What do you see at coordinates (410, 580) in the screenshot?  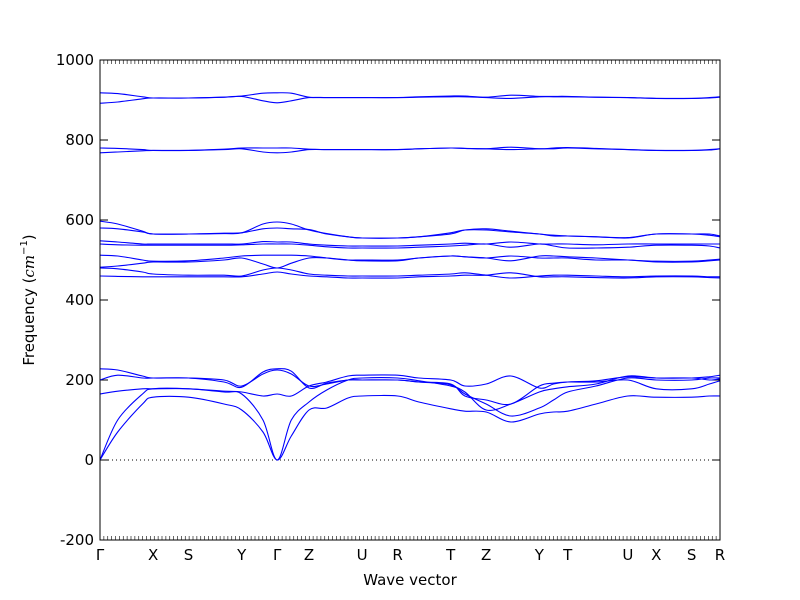 I see `x-axis-label: Wave vector` at bounding box center [410, 580].